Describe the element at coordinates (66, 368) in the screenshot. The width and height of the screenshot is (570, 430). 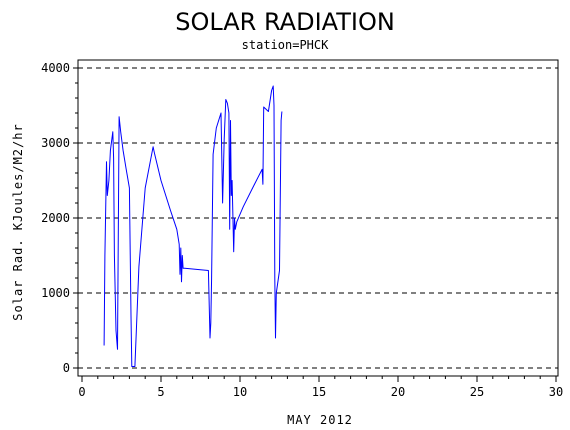
I see `y-tick-label-0: 0` at that location.